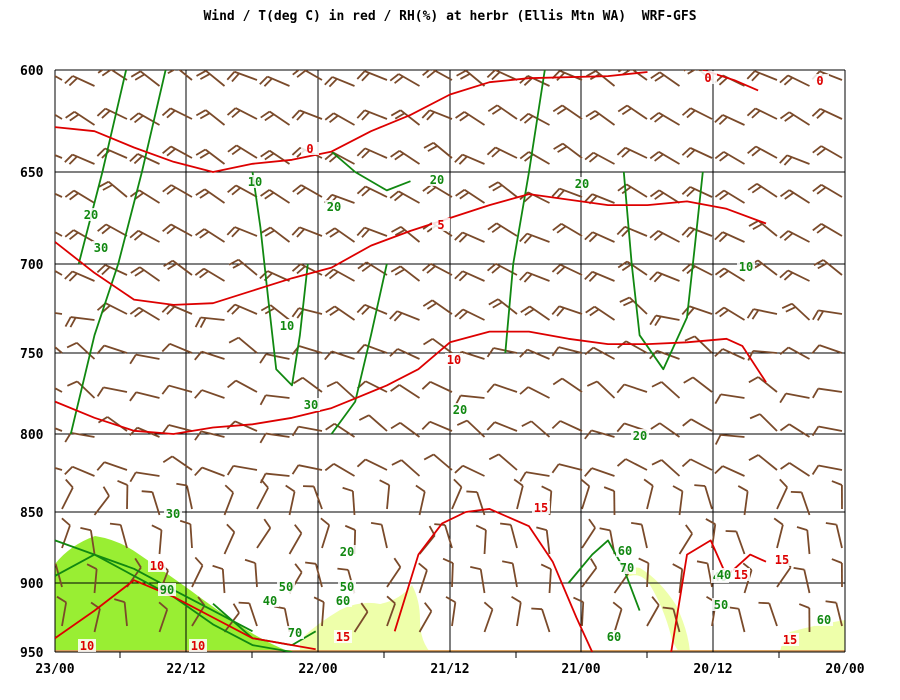  What do you see at coordinates (712, 669) in the screenshot?
I see `x-tick-label: 20/12` at bounding box center [712, 669].